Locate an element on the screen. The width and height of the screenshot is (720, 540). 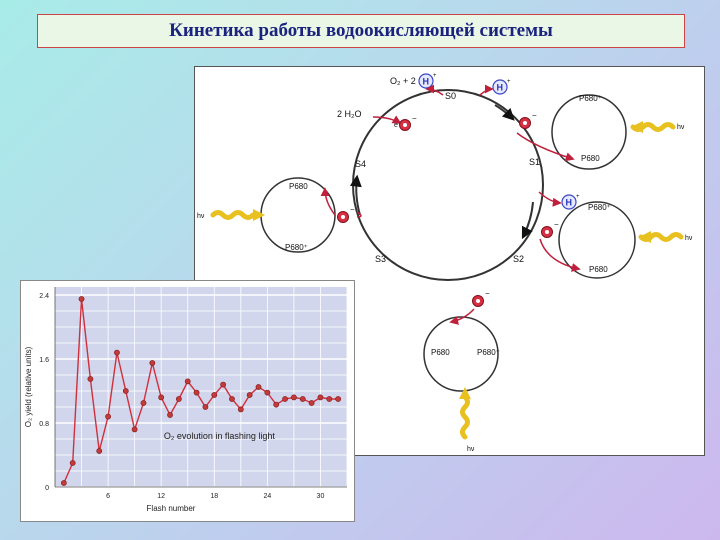
state-s2: S2 is located at coordinates (518, 259).